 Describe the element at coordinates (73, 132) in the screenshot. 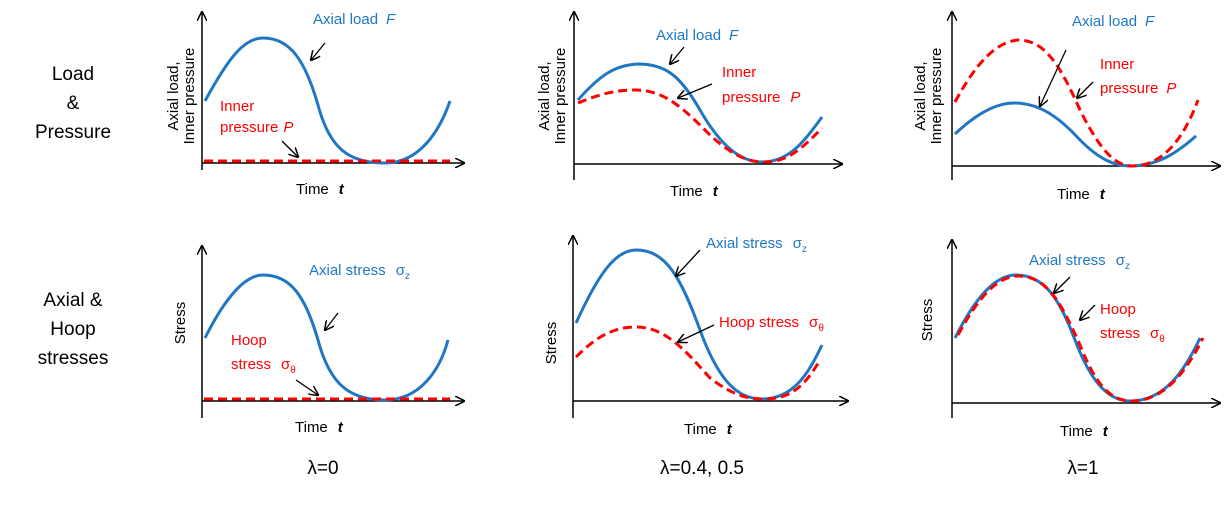

I see `row-label-load-3: Pressure` at that location.